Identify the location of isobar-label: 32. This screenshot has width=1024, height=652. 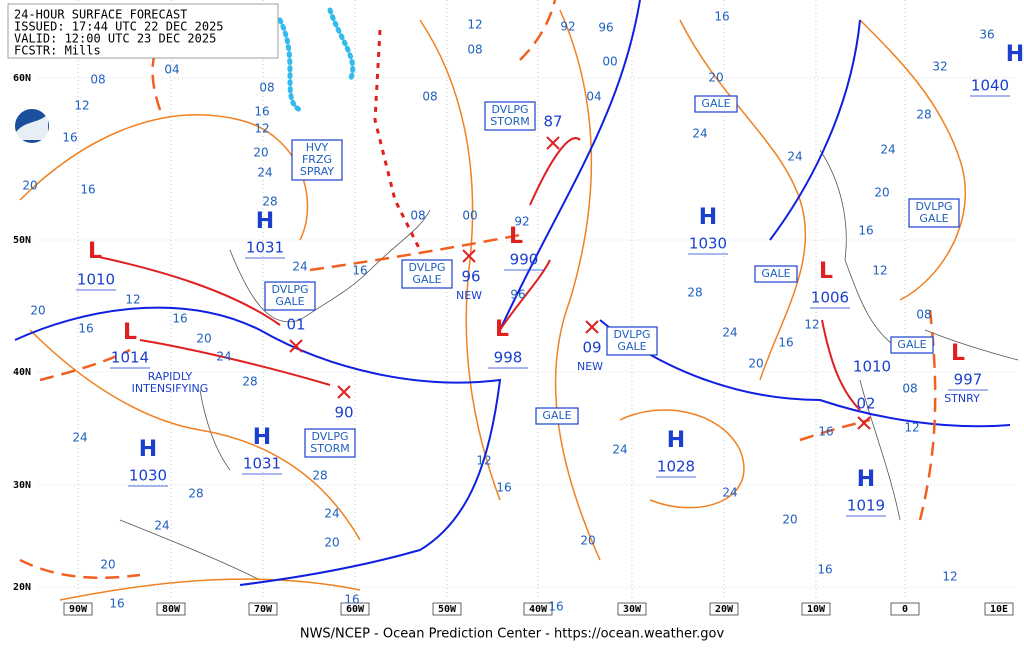
(939, 67).